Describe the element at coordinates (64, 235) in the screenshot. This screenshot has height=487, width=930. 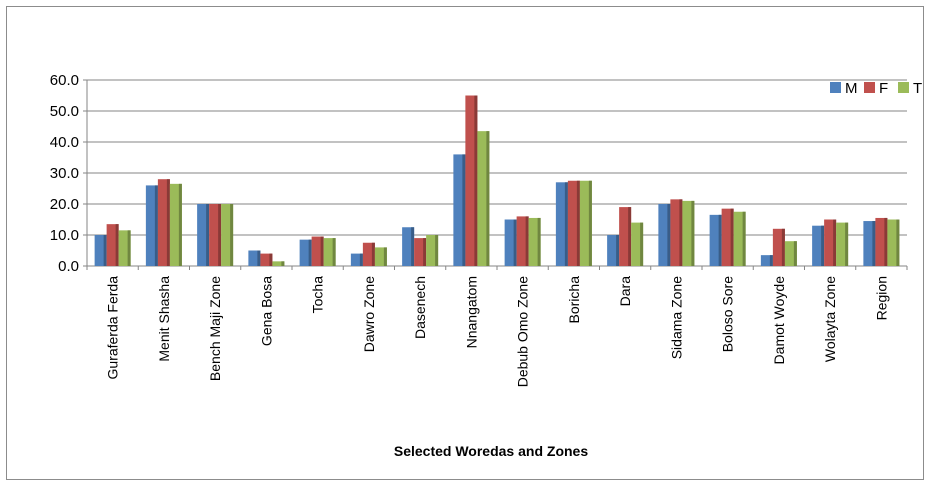
I see `y-tick-label: 10.0` at that location.